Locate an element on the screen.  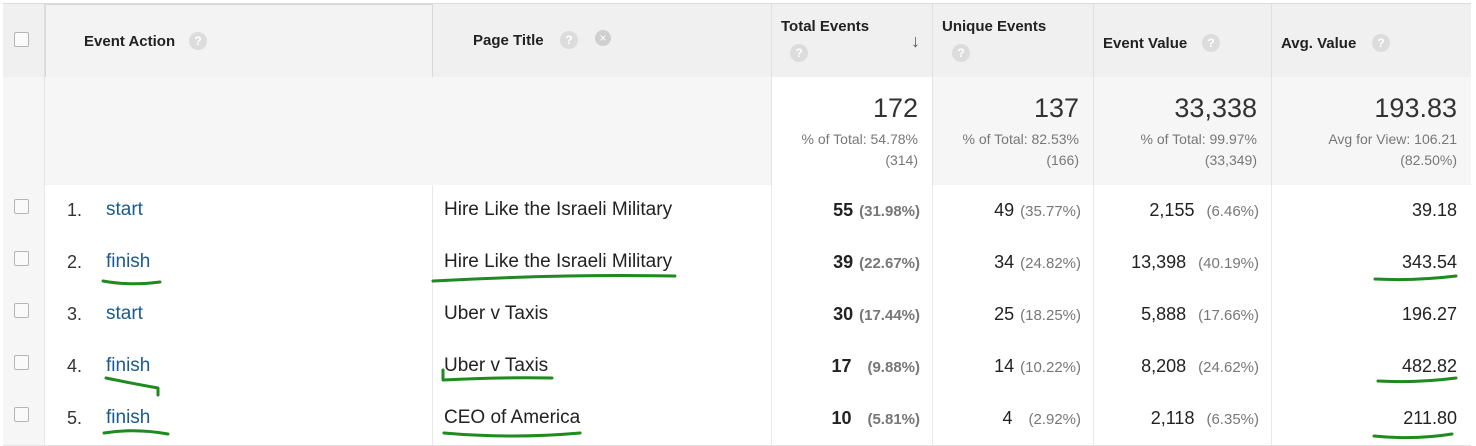
avg-value-value: 482.82 is located at coordinates (1429, 366).